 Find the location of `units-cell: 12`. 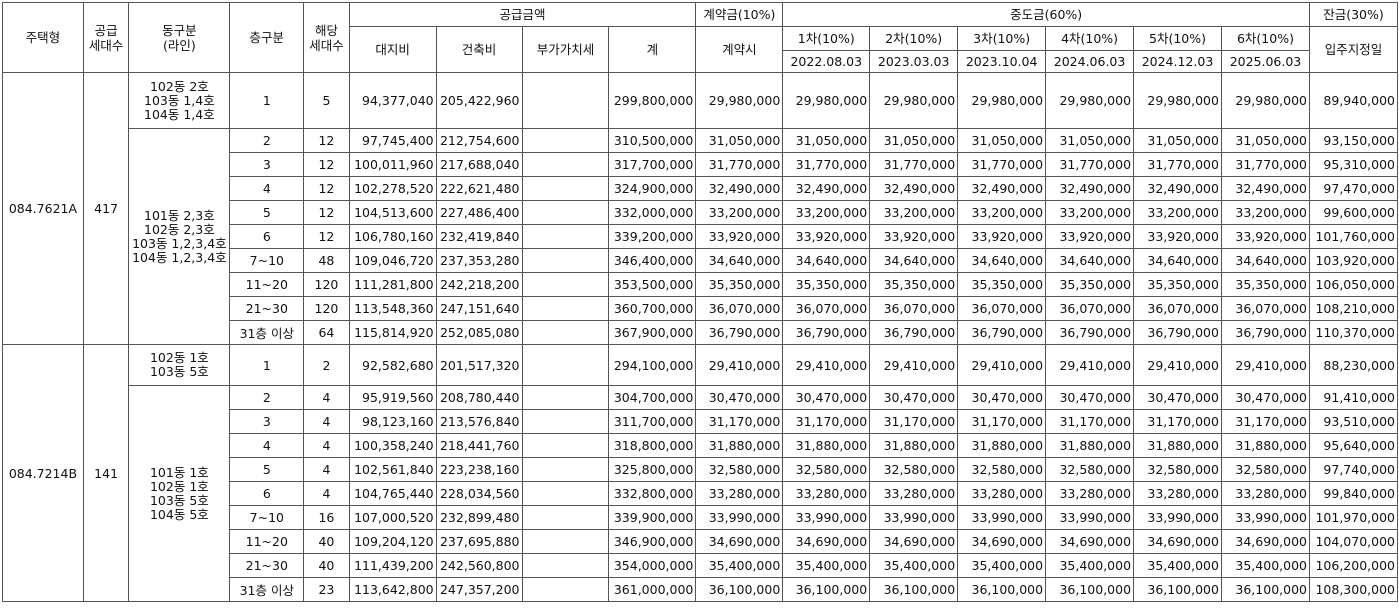

units-cell: 12 is located at coordinates (326, 164).